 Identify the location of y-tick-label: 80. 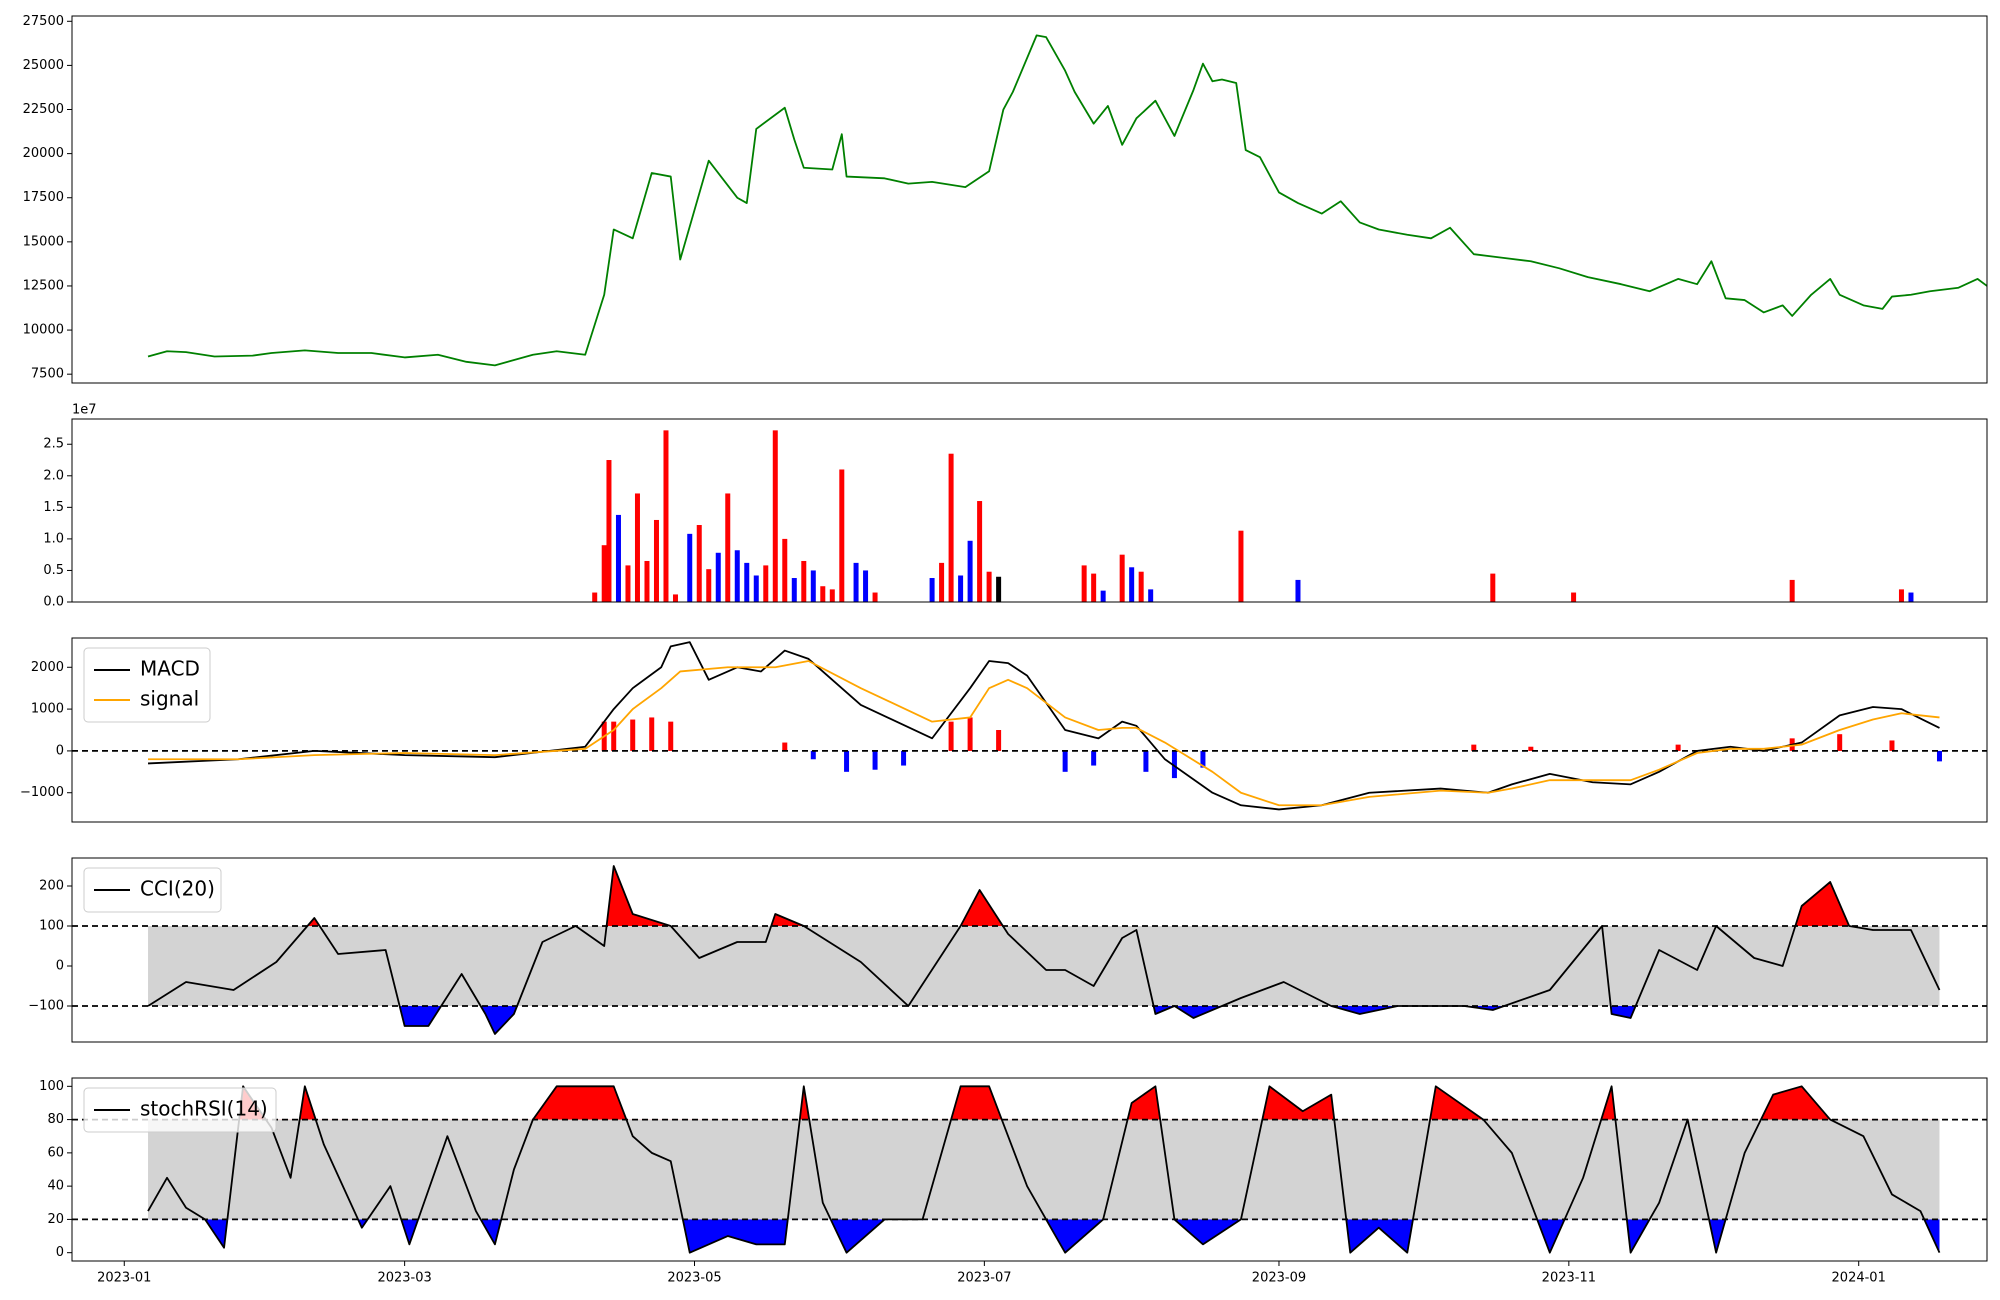
(55, 1119).